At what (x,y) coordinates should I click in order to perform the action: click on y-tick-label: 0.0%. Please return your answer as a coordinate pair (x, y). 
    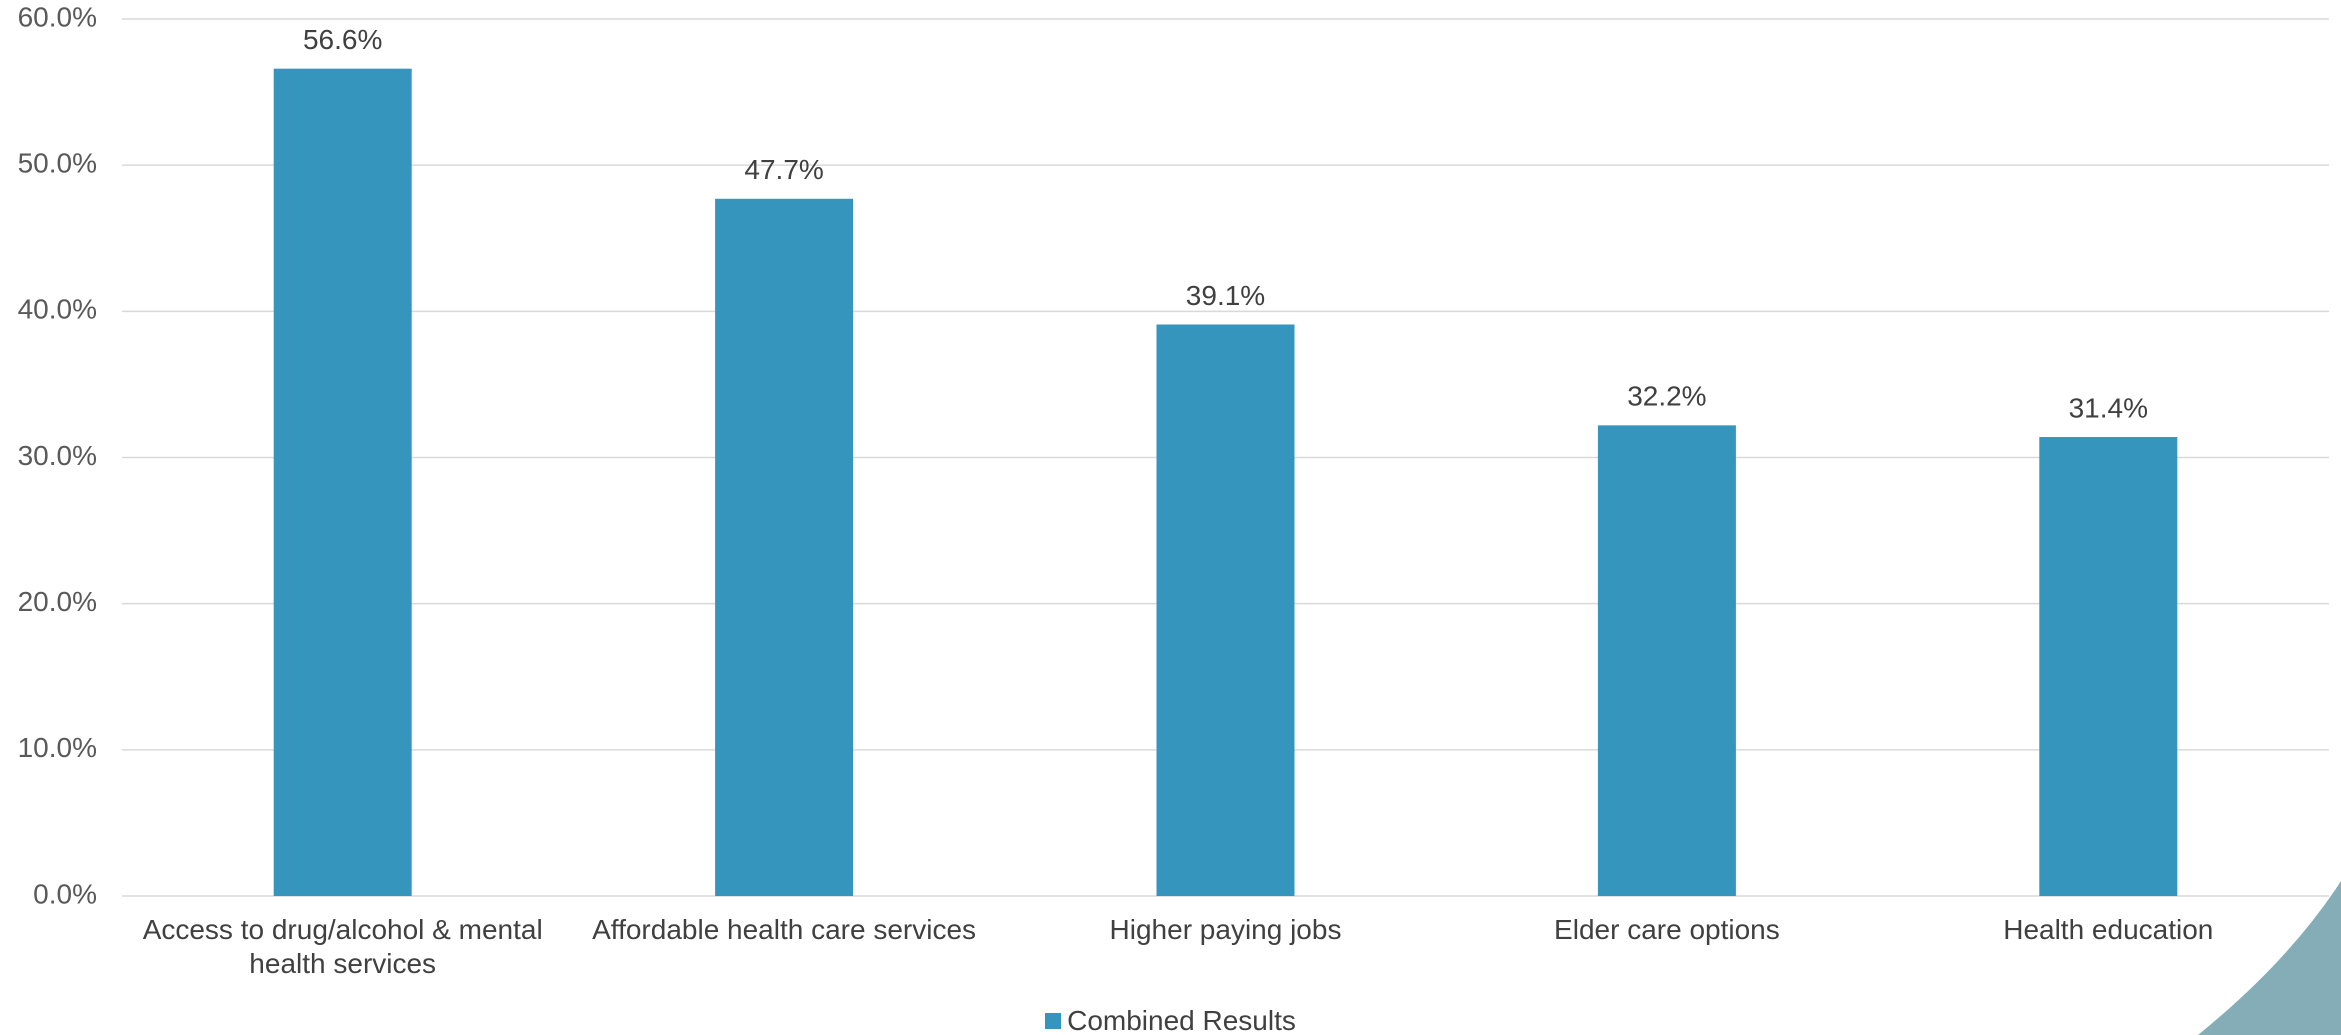
    Looking at the image, I should click on (65, 893).